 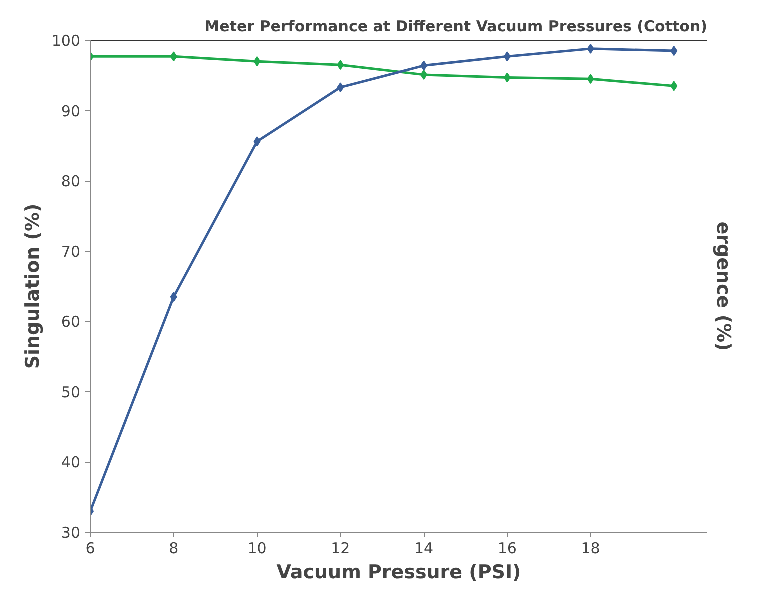 I want to click on y-tick-label: 50, so click(x=71, y=392).